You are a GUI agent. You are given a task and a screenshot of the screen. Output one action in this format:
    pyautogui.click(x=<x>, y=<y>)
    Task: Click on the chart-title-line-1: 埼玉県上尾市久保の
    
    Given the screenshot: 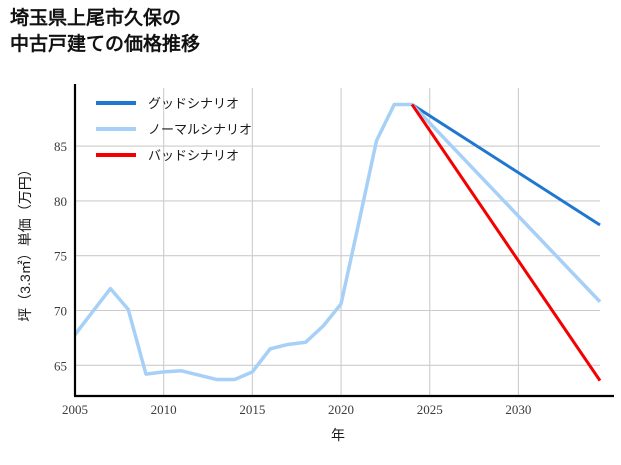 What is the action you would take?
    pyautogui.click(x=96, y=18)
    